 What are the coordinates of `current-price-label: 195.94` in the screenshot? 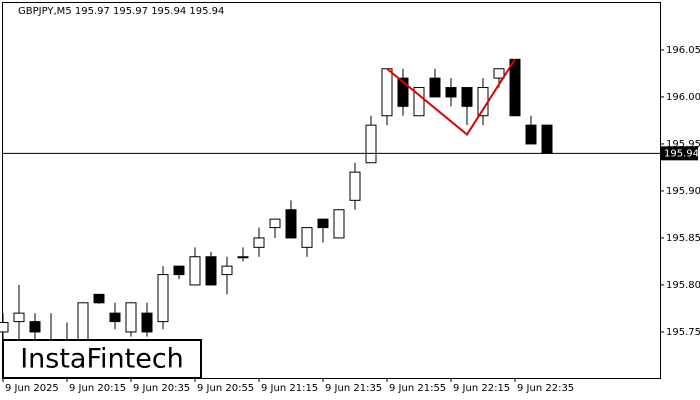 It's located at (681, 153).